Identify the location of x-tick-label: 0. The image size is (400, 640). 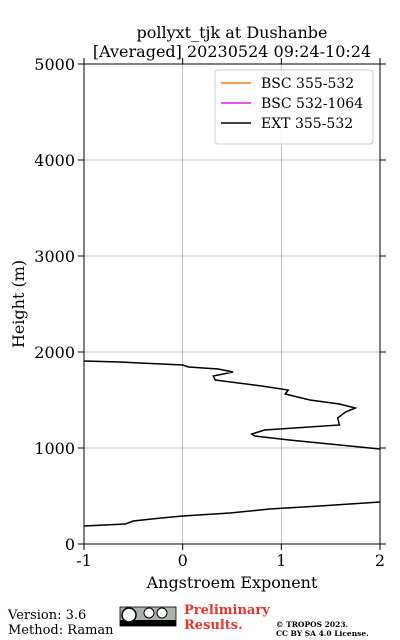
(183, 560).